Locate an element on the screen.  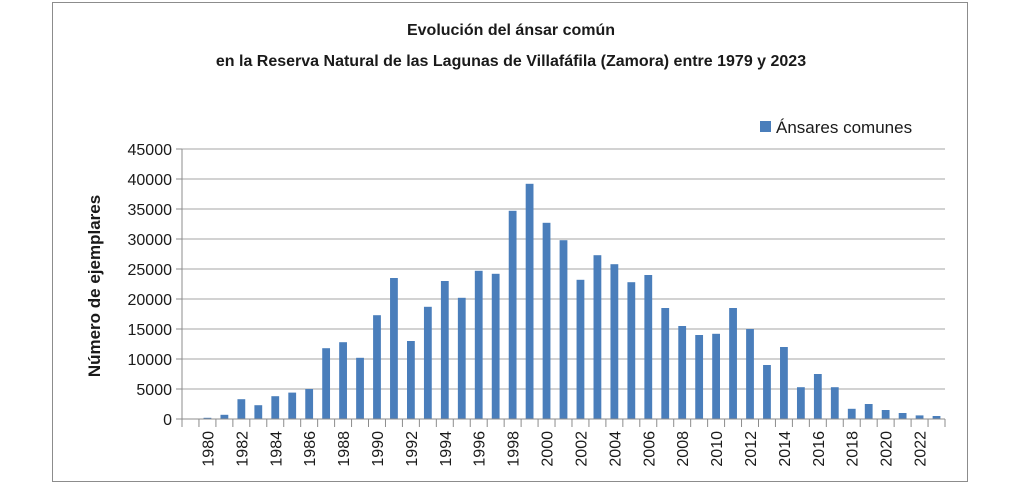
x-tick-label: 2008 is located at coordinates (683, 449).